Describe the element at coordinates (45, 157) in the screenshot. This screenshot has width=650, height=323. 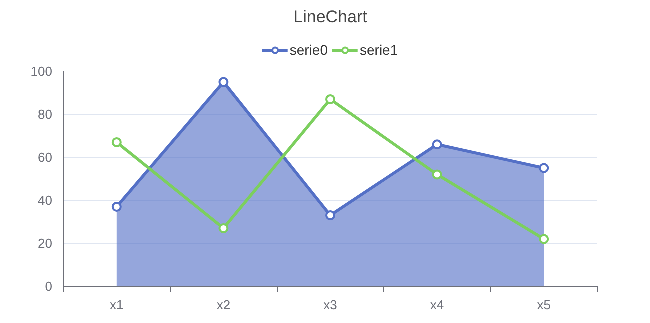
I see `y-tick-label: 60` at that location.